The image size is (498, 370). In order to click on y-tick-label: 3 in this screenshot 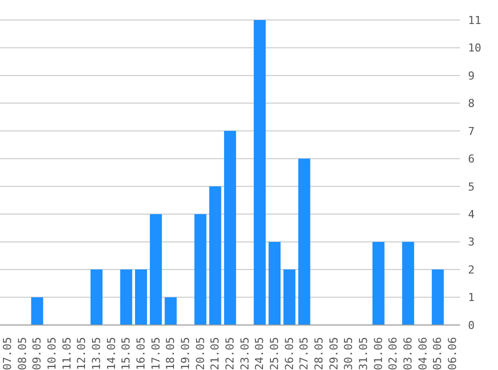, I will do `click(471, 242)`.